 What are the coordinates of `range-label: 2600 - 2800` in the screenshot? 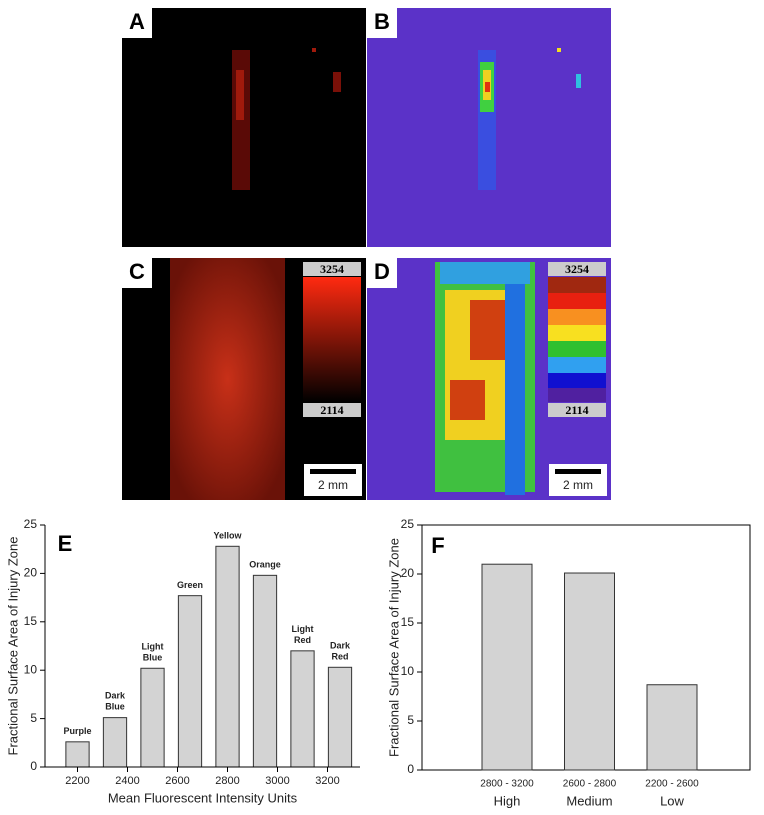 It's located at (590, 784).